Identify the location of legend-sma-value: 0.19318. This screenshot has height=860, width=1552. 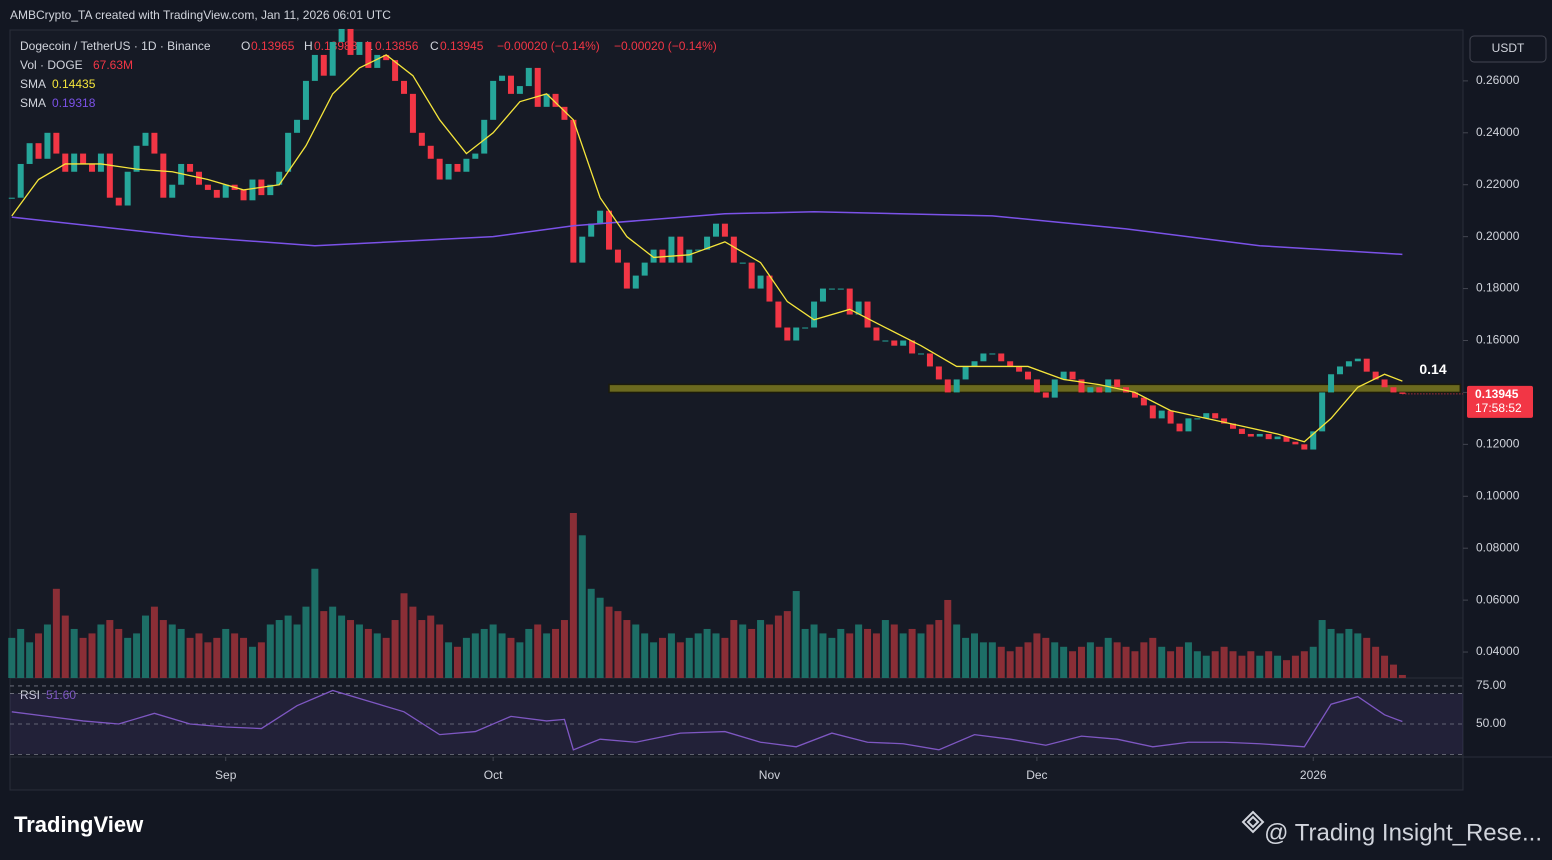
(74, 103).